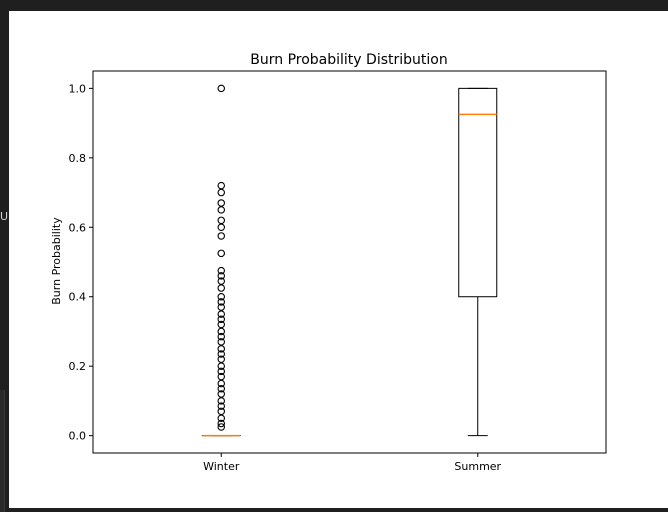 The width and height of the screenshot is (668, 512). What do you see at coordinates (477, 466) in the screenshot?
I see `x-tick-label: Summer` at bounding box center [477, 466].